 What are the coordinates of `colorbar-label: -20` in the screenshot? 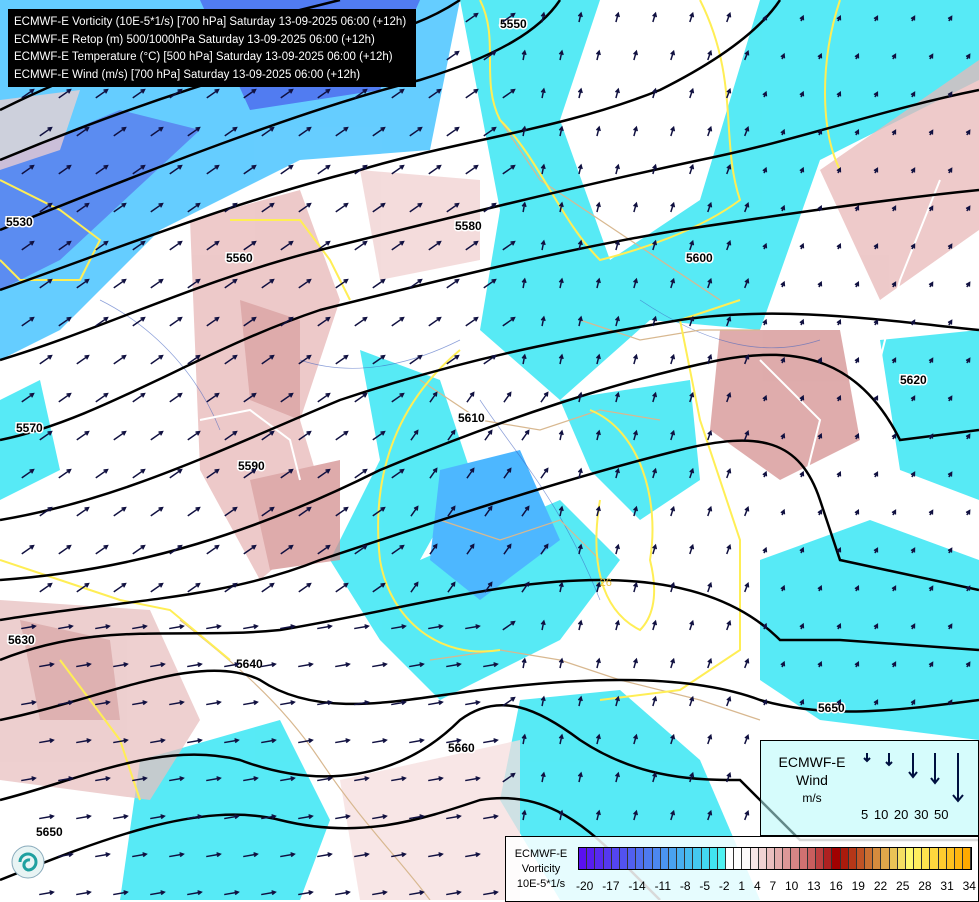 It's located at (585, 886).